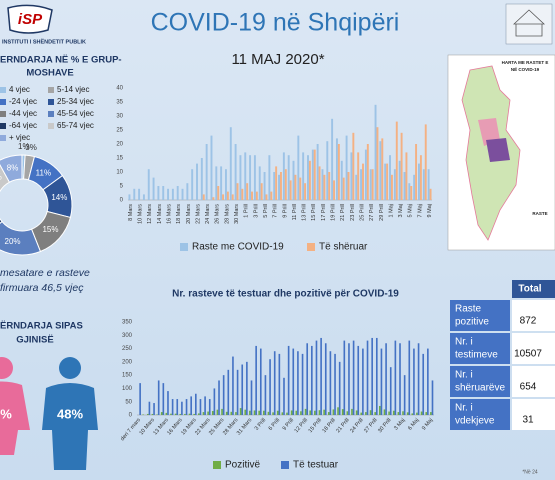 The image size is (555, 480). I want to click on legend-label: -24 vjec, so click(23, 101).